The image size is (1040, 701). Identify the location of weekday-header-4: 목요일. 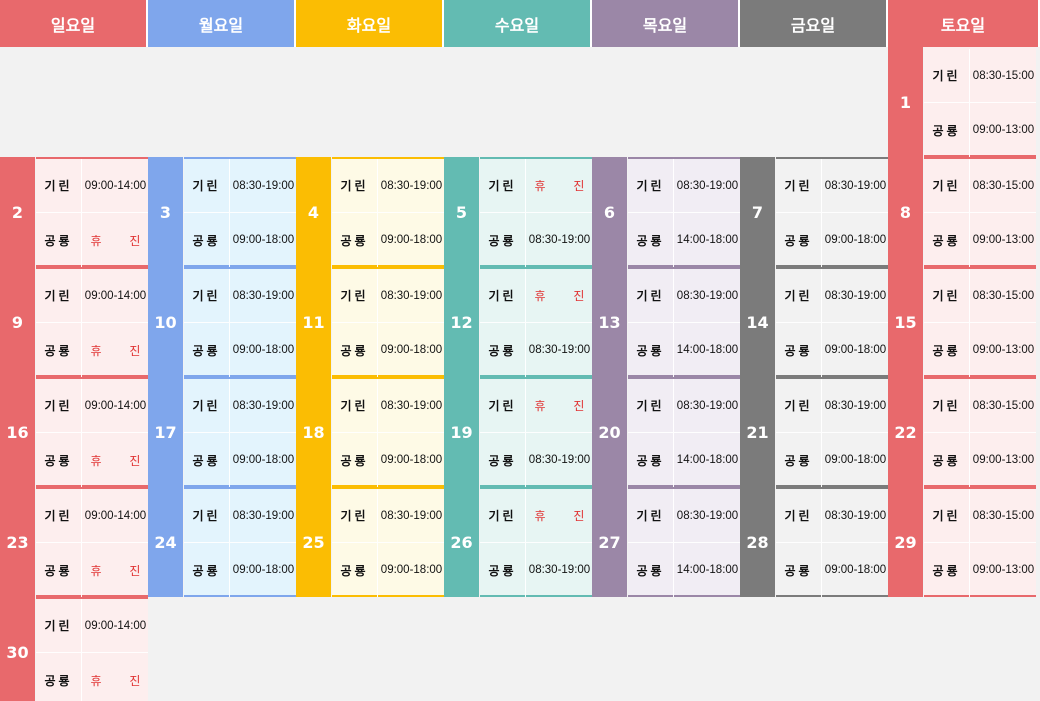
(666, 23).